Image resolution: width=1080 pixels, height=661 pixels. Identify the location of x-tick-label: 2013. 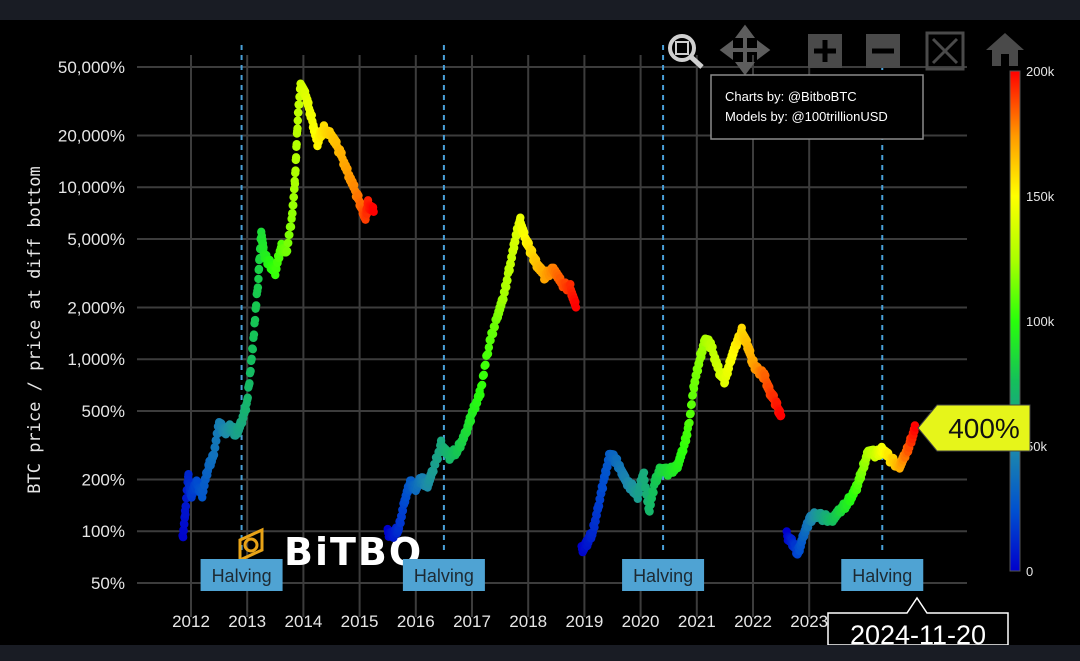
(247, 621).